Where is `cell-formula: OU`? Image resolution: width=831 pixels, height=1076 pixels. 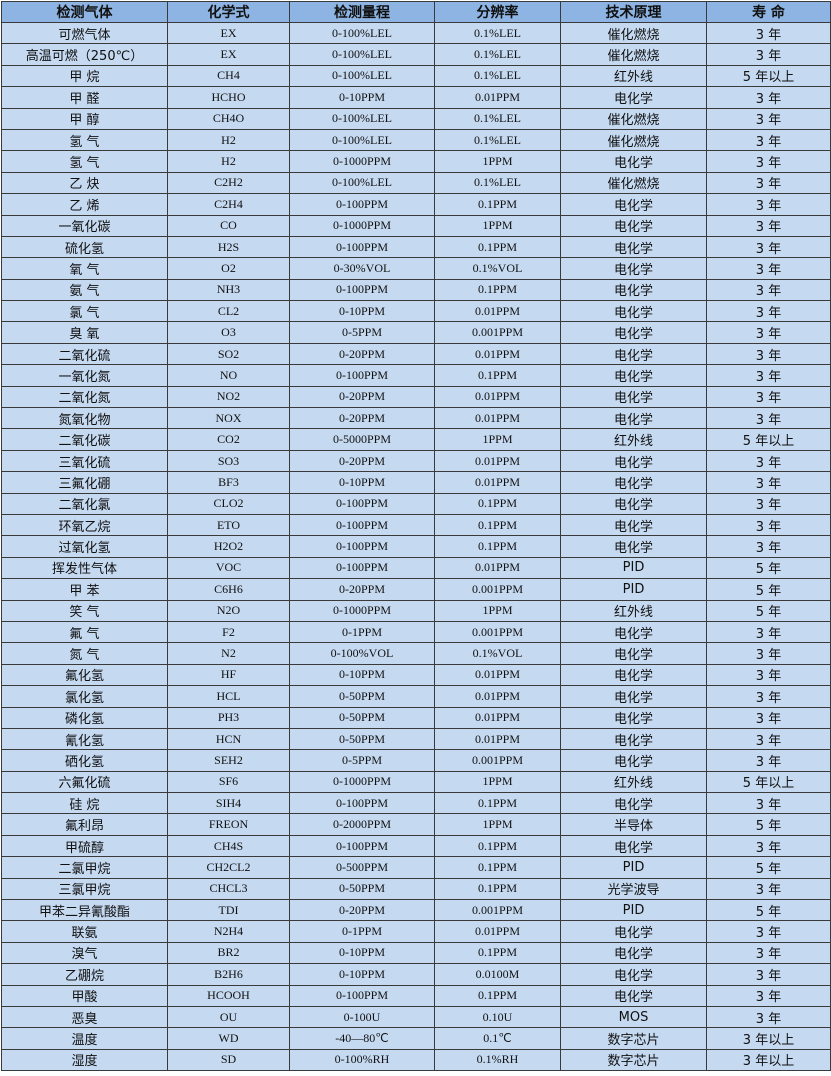 cell-formula: OU is located at coordinates (228, 1017).